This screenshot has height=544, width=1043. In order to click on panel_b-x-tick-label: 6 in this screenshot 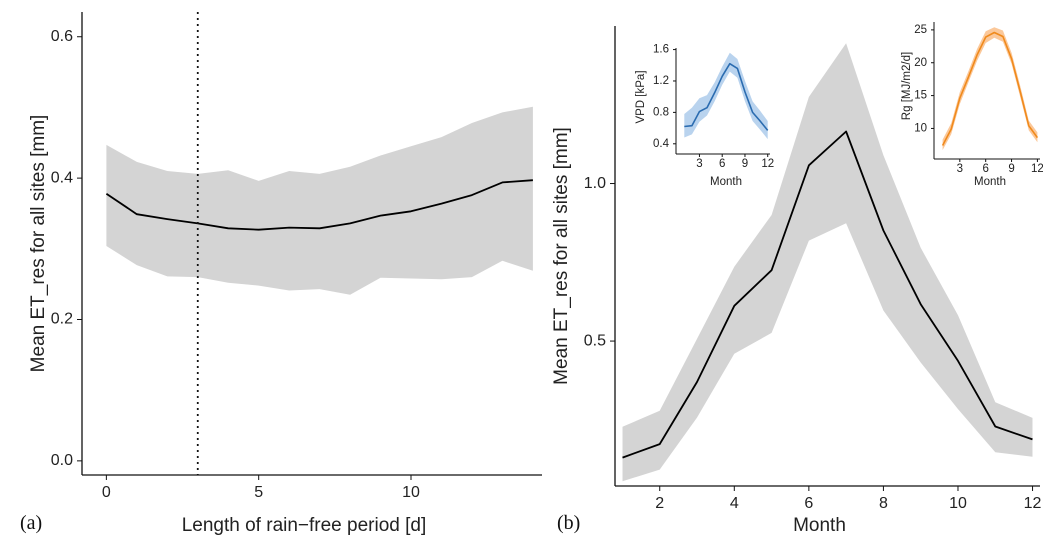, I will do `click(808, 503)`.